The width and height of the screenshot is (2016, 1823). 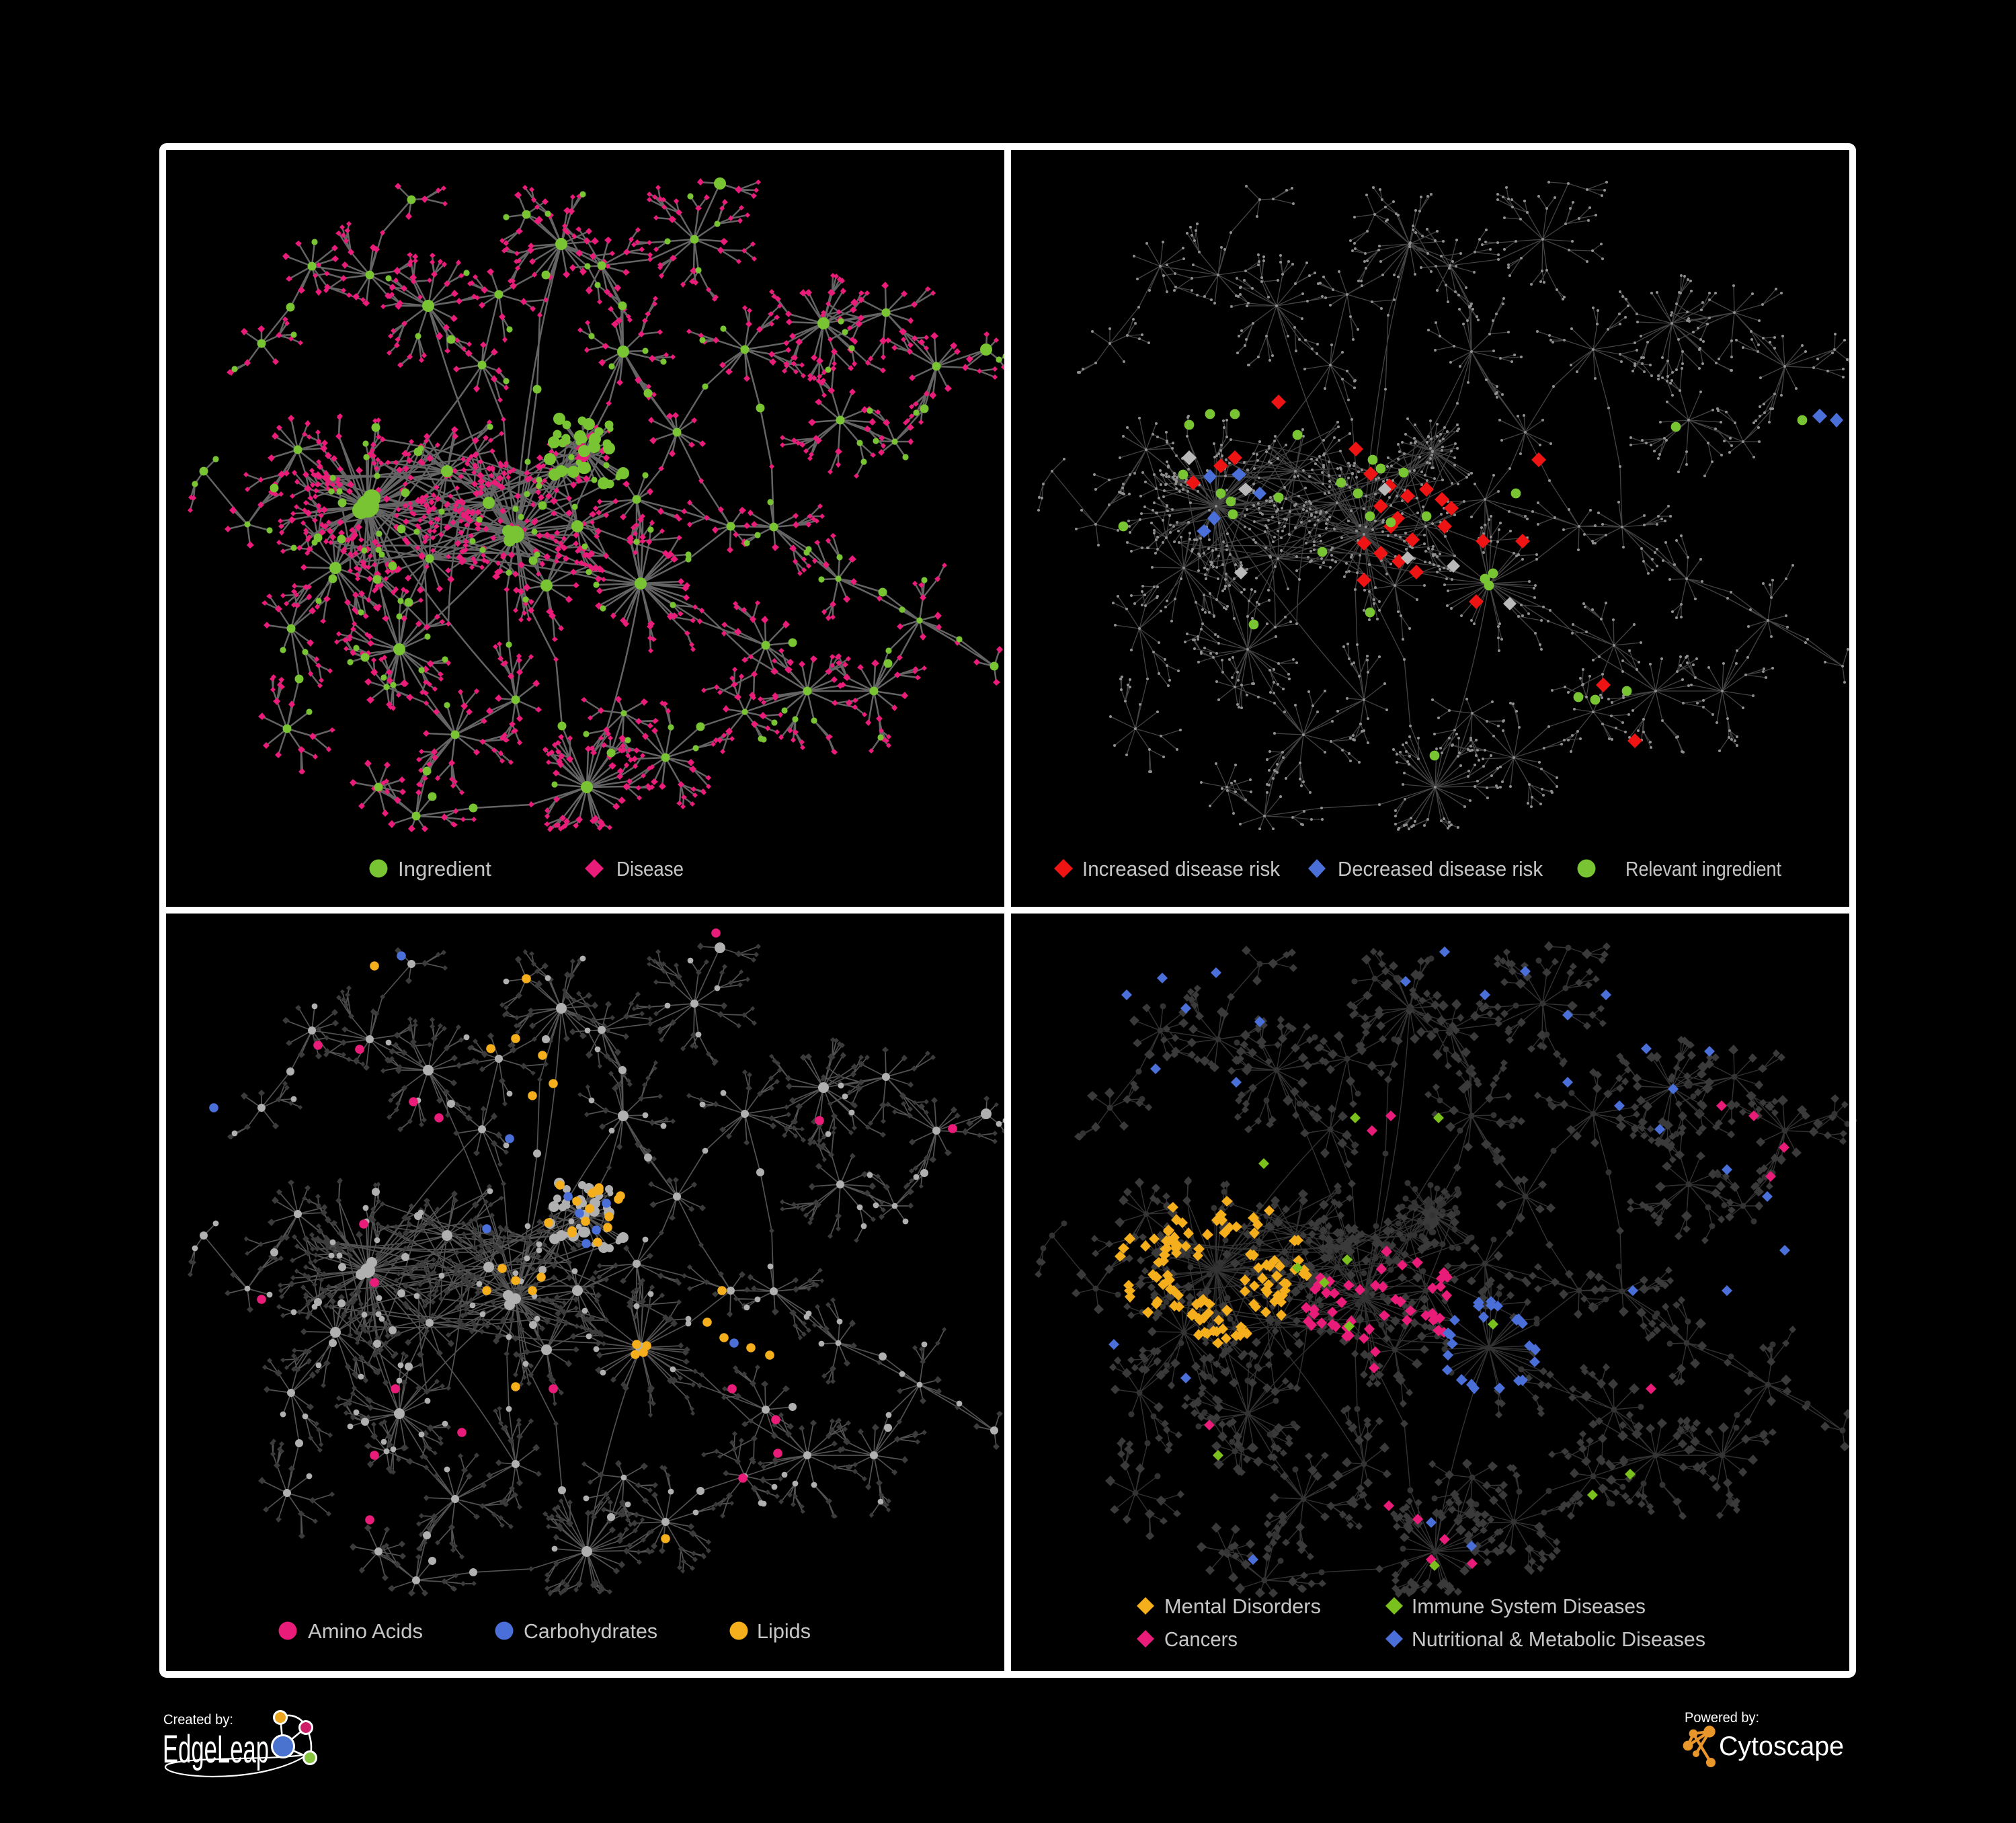 What do you see at coordinates (650, 869) in the screenshot?
I see `svg-text: Disease` at bounding box center [650, 869].